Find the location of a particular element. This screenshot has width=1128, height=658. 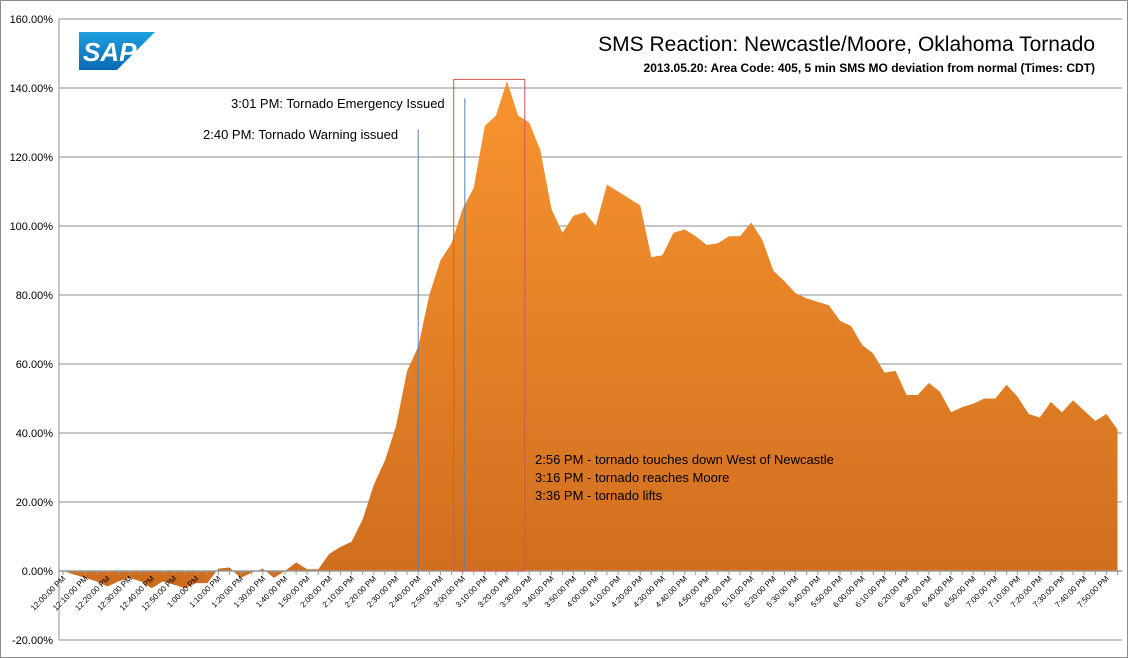

svg-text: SAP is located at coordinates (110, 52).